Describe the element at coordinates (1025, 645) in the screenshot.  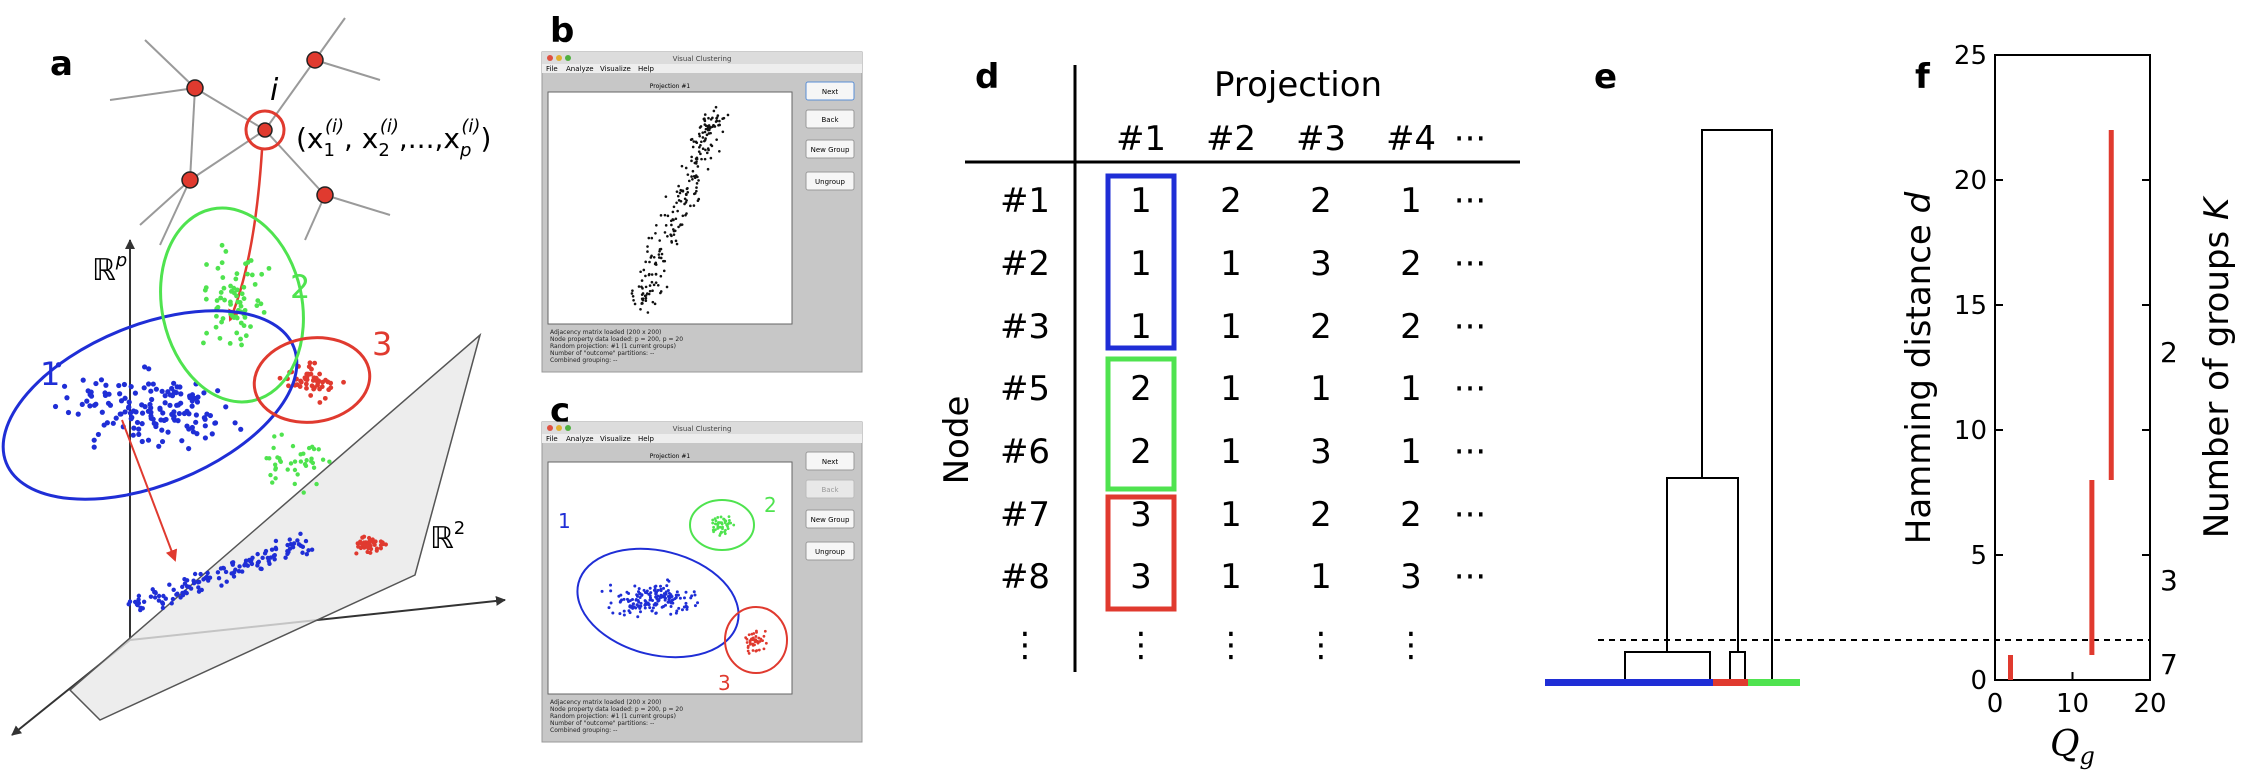
I see `row-header: ⋮` at that location.